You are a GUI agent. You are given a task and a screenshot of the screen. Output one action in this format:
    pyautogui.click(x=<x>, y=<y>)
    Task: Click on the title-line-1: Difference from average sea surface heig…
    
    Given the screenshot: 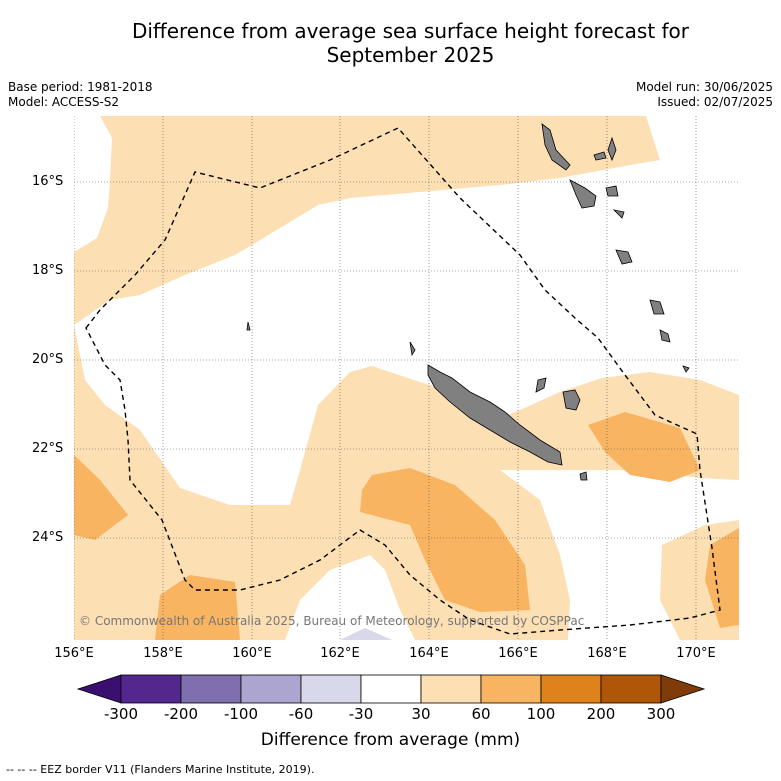 What is the action you would take?
    pyautogui.click(x=410, y=31)
    